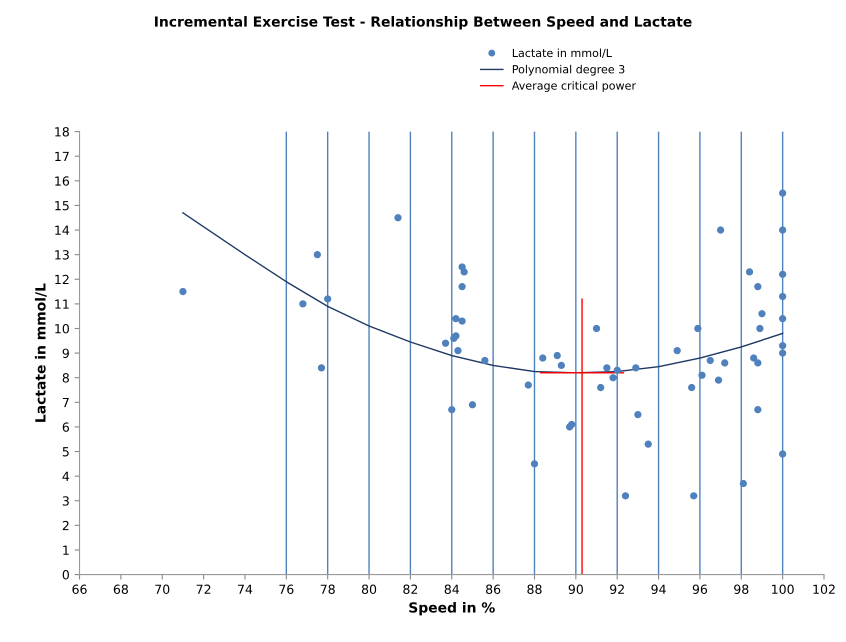  What do you see at coordinates (65, 353) in the screenshot?
I see `y-tick-label: 9` at bounding box center [65, 353].